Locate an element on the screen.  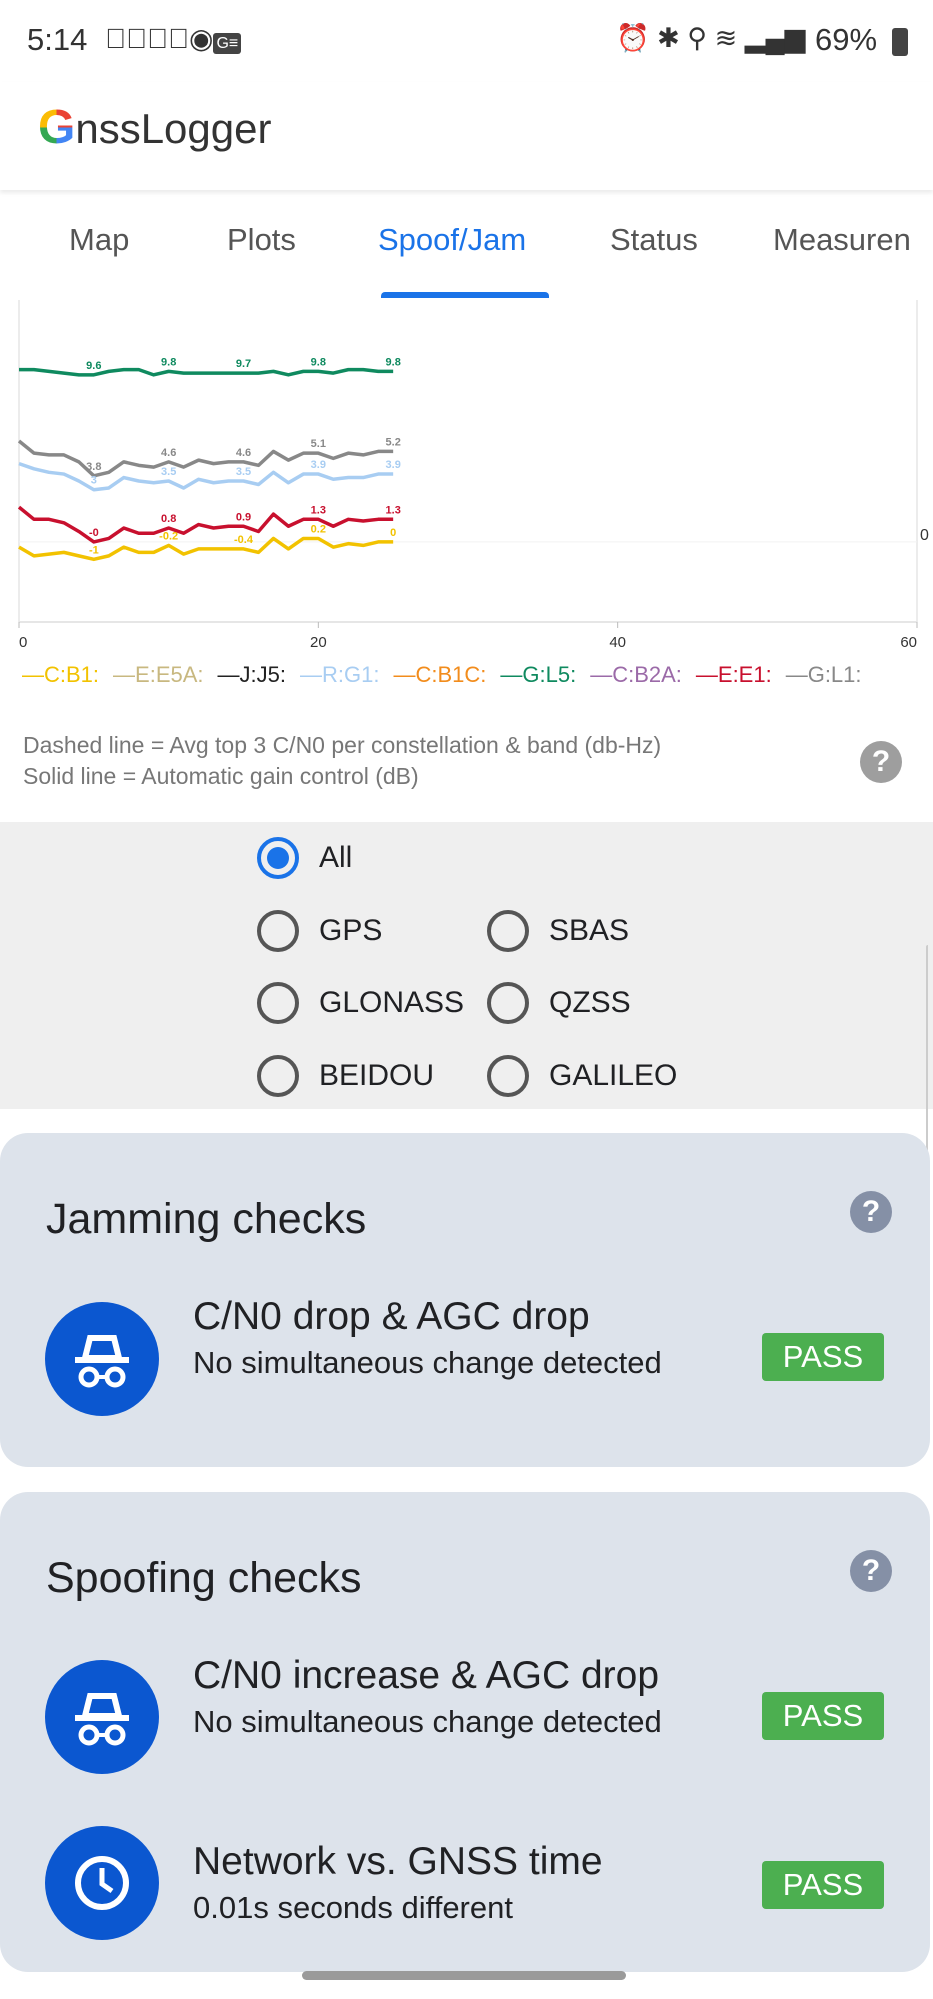
legend-item: —C:B1: is located at coordinates (61, 674).